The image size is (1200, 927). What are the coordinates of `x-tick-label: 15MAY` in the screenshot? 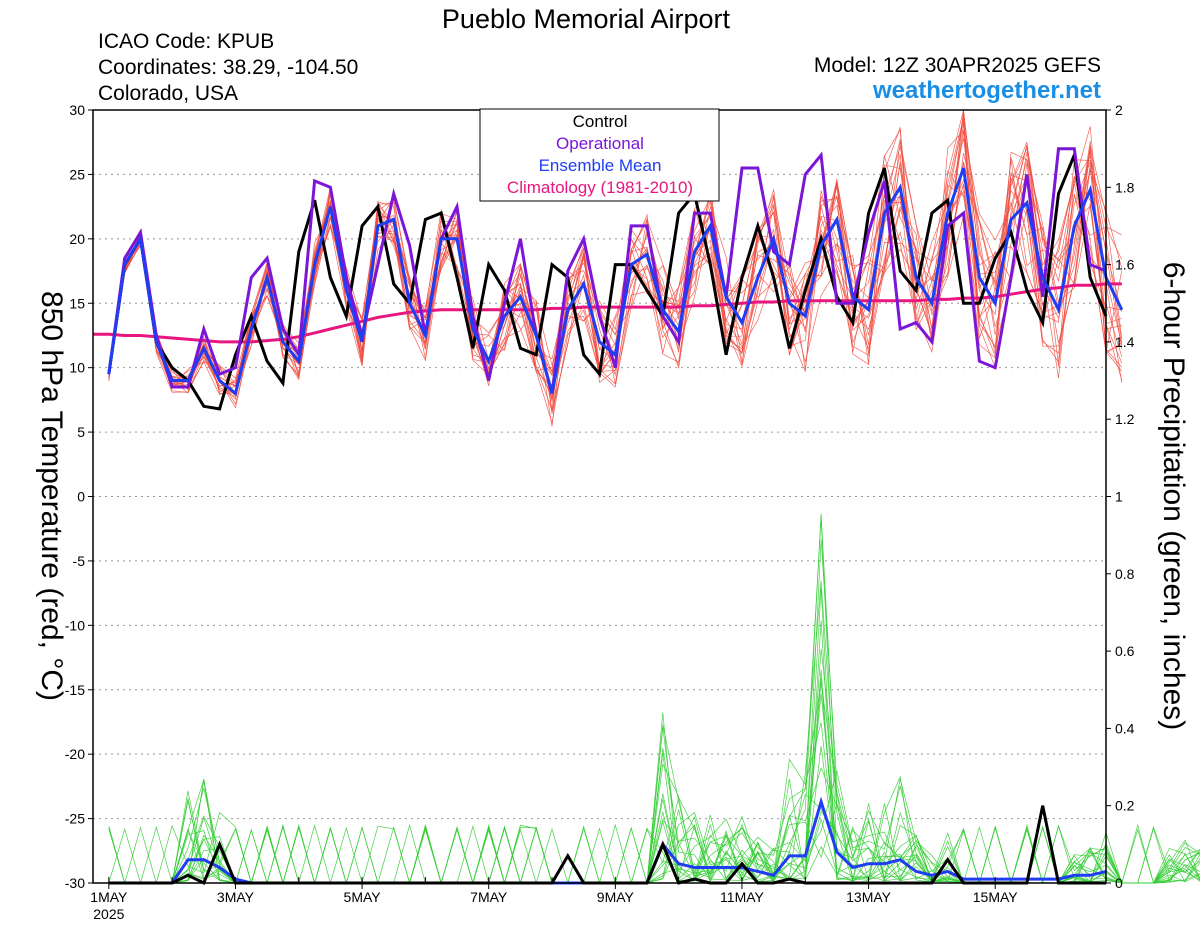 It's located at (996, 897).